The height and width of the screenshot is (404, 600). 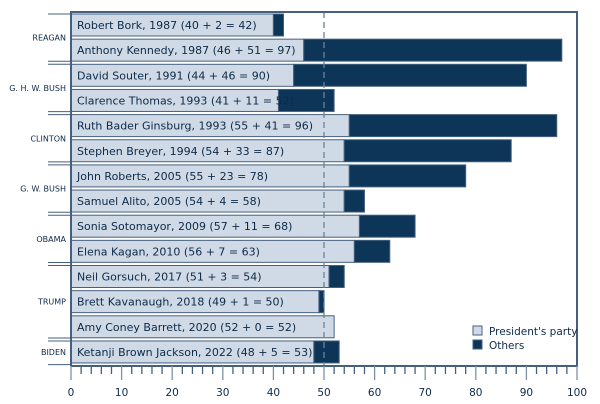 I want to click on x-tick-label: 90, so click(x=526, y=393).